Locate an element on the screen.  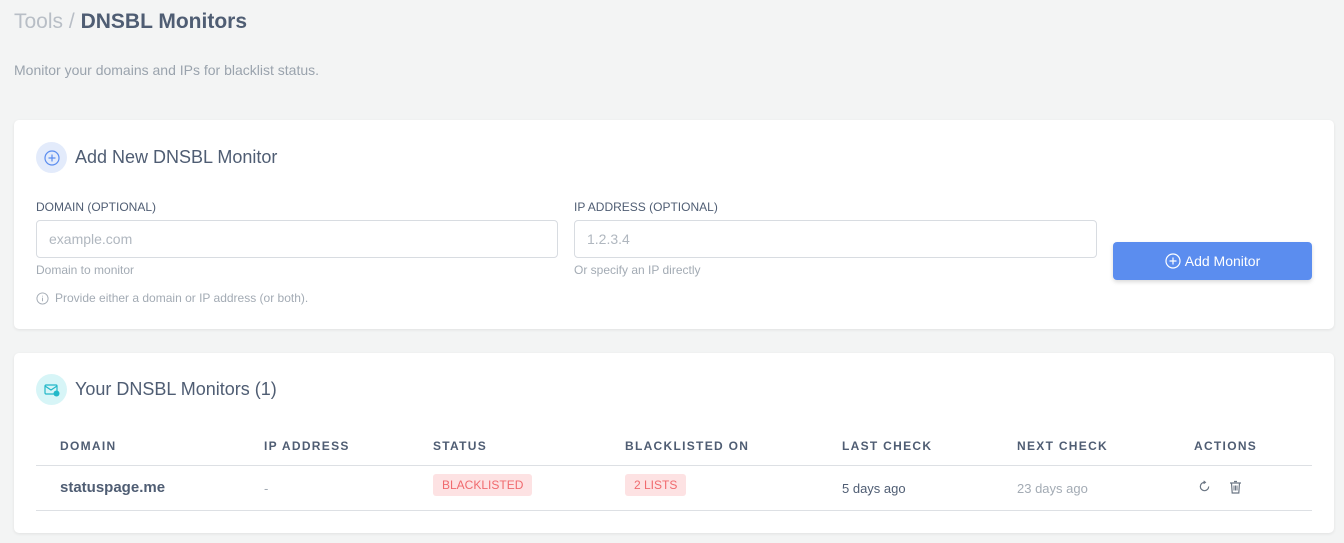
breadcrumb: Tools / DNSBL Monitors is located at coordinates (130, 22).